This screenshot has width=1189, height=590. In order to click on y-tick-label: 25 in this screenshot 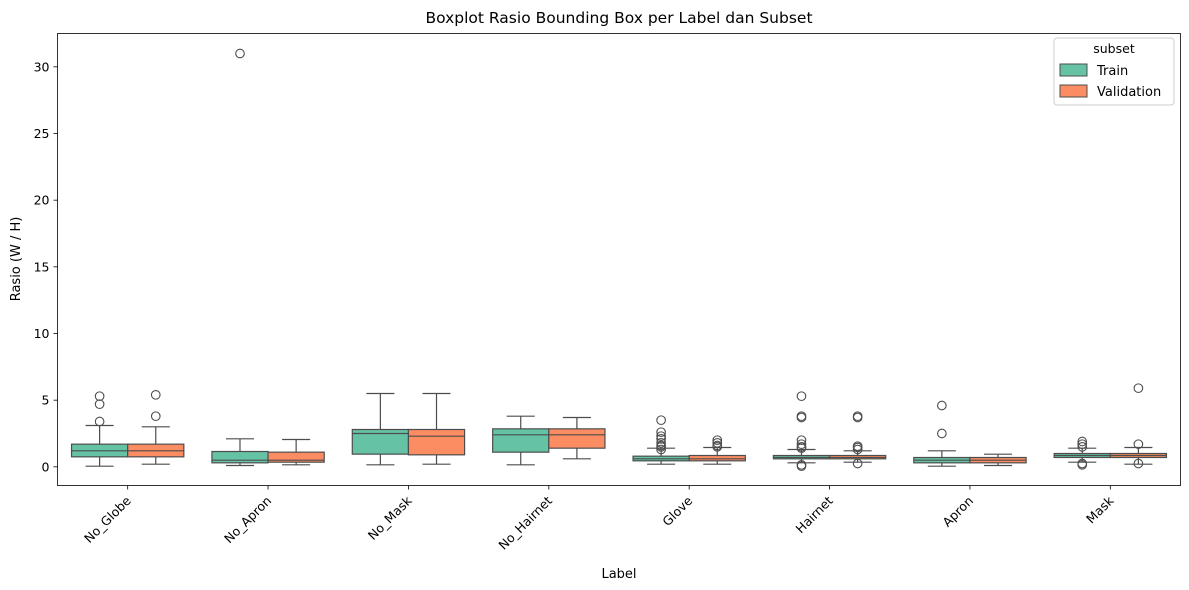, I will do `click(42, 133)`.